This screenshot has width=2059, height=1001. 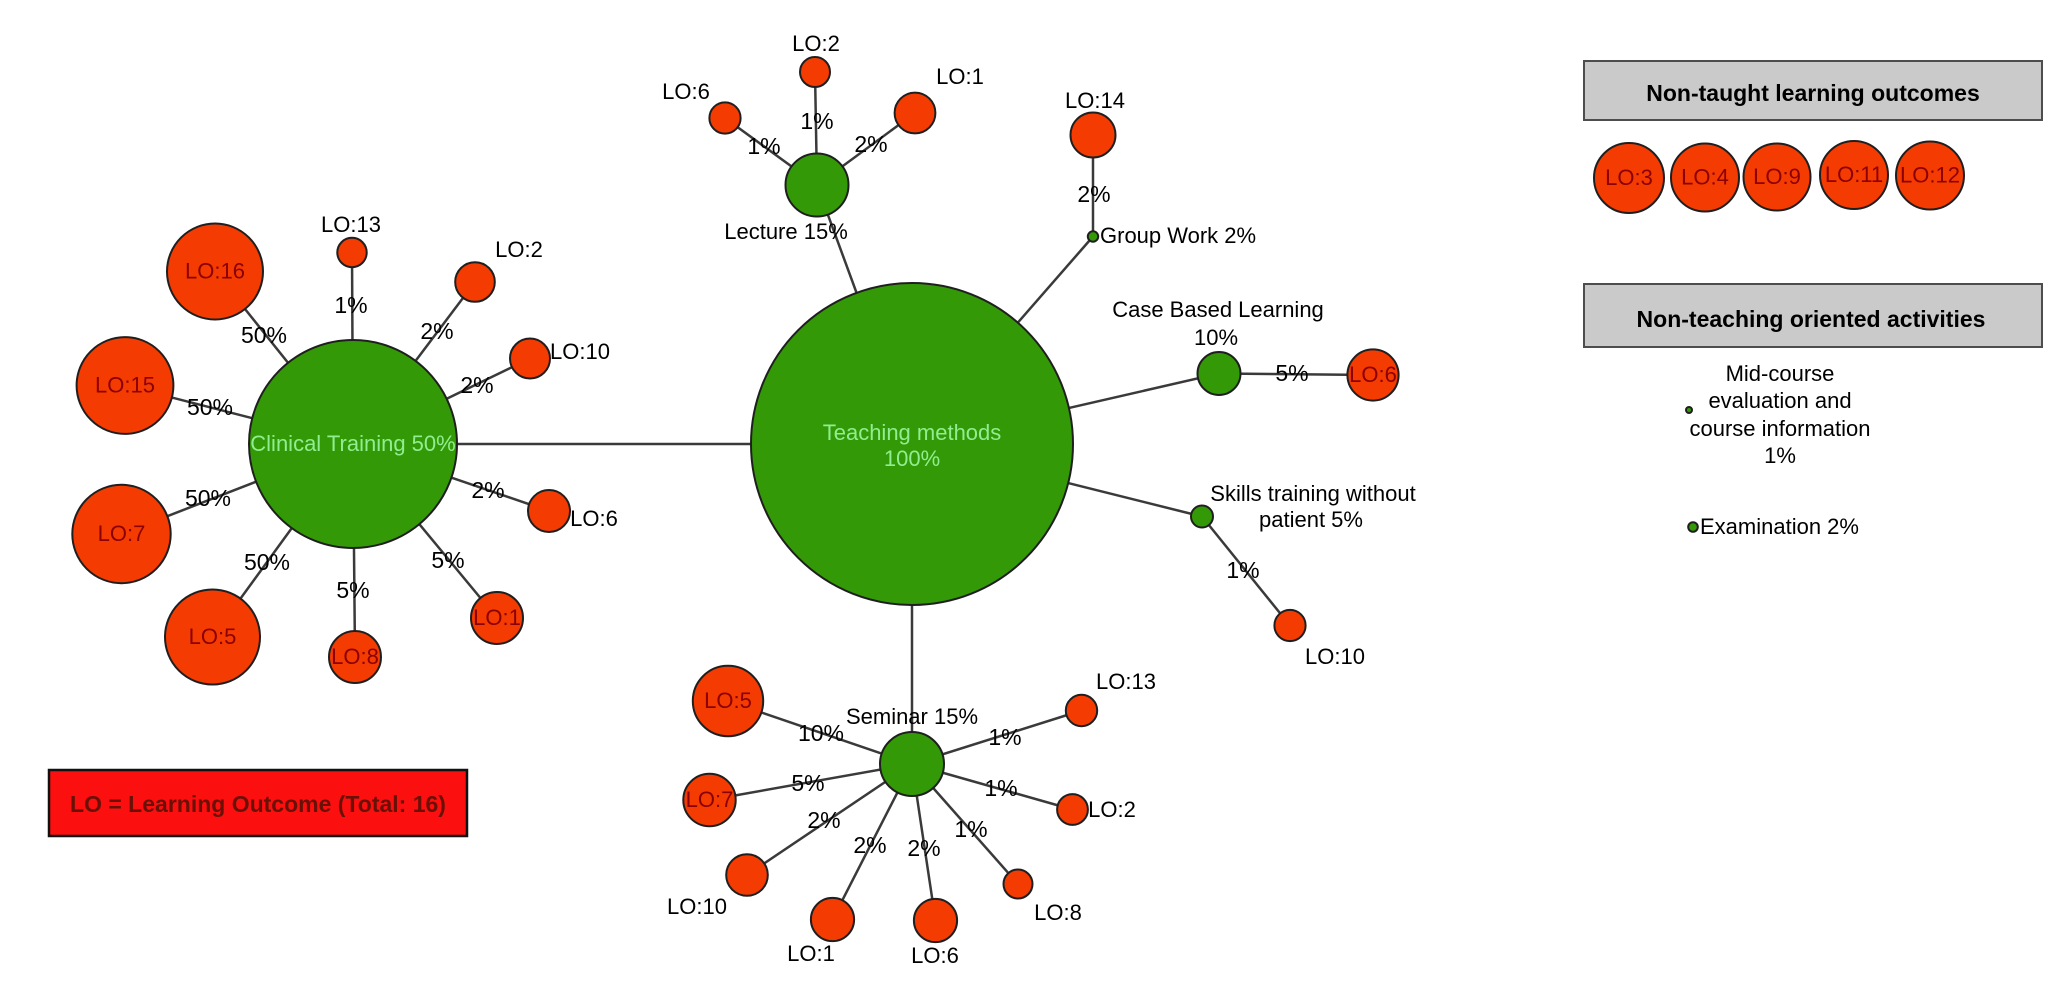 I want to click on svg-text: Group Work 2%, so click(x=1178, y=235).